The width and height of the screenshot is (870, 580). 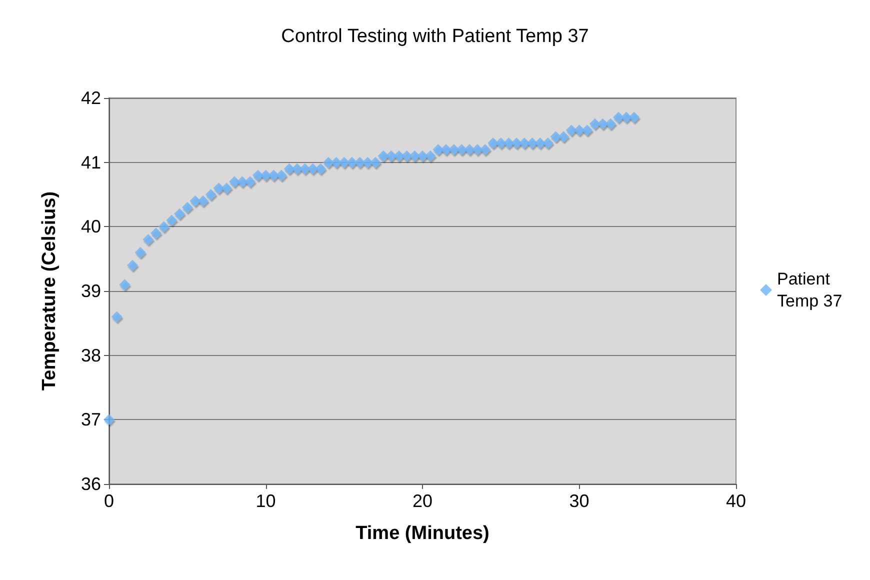 I want to click on x-axis-title: Time (Minutes), so click(x=423, y=533).